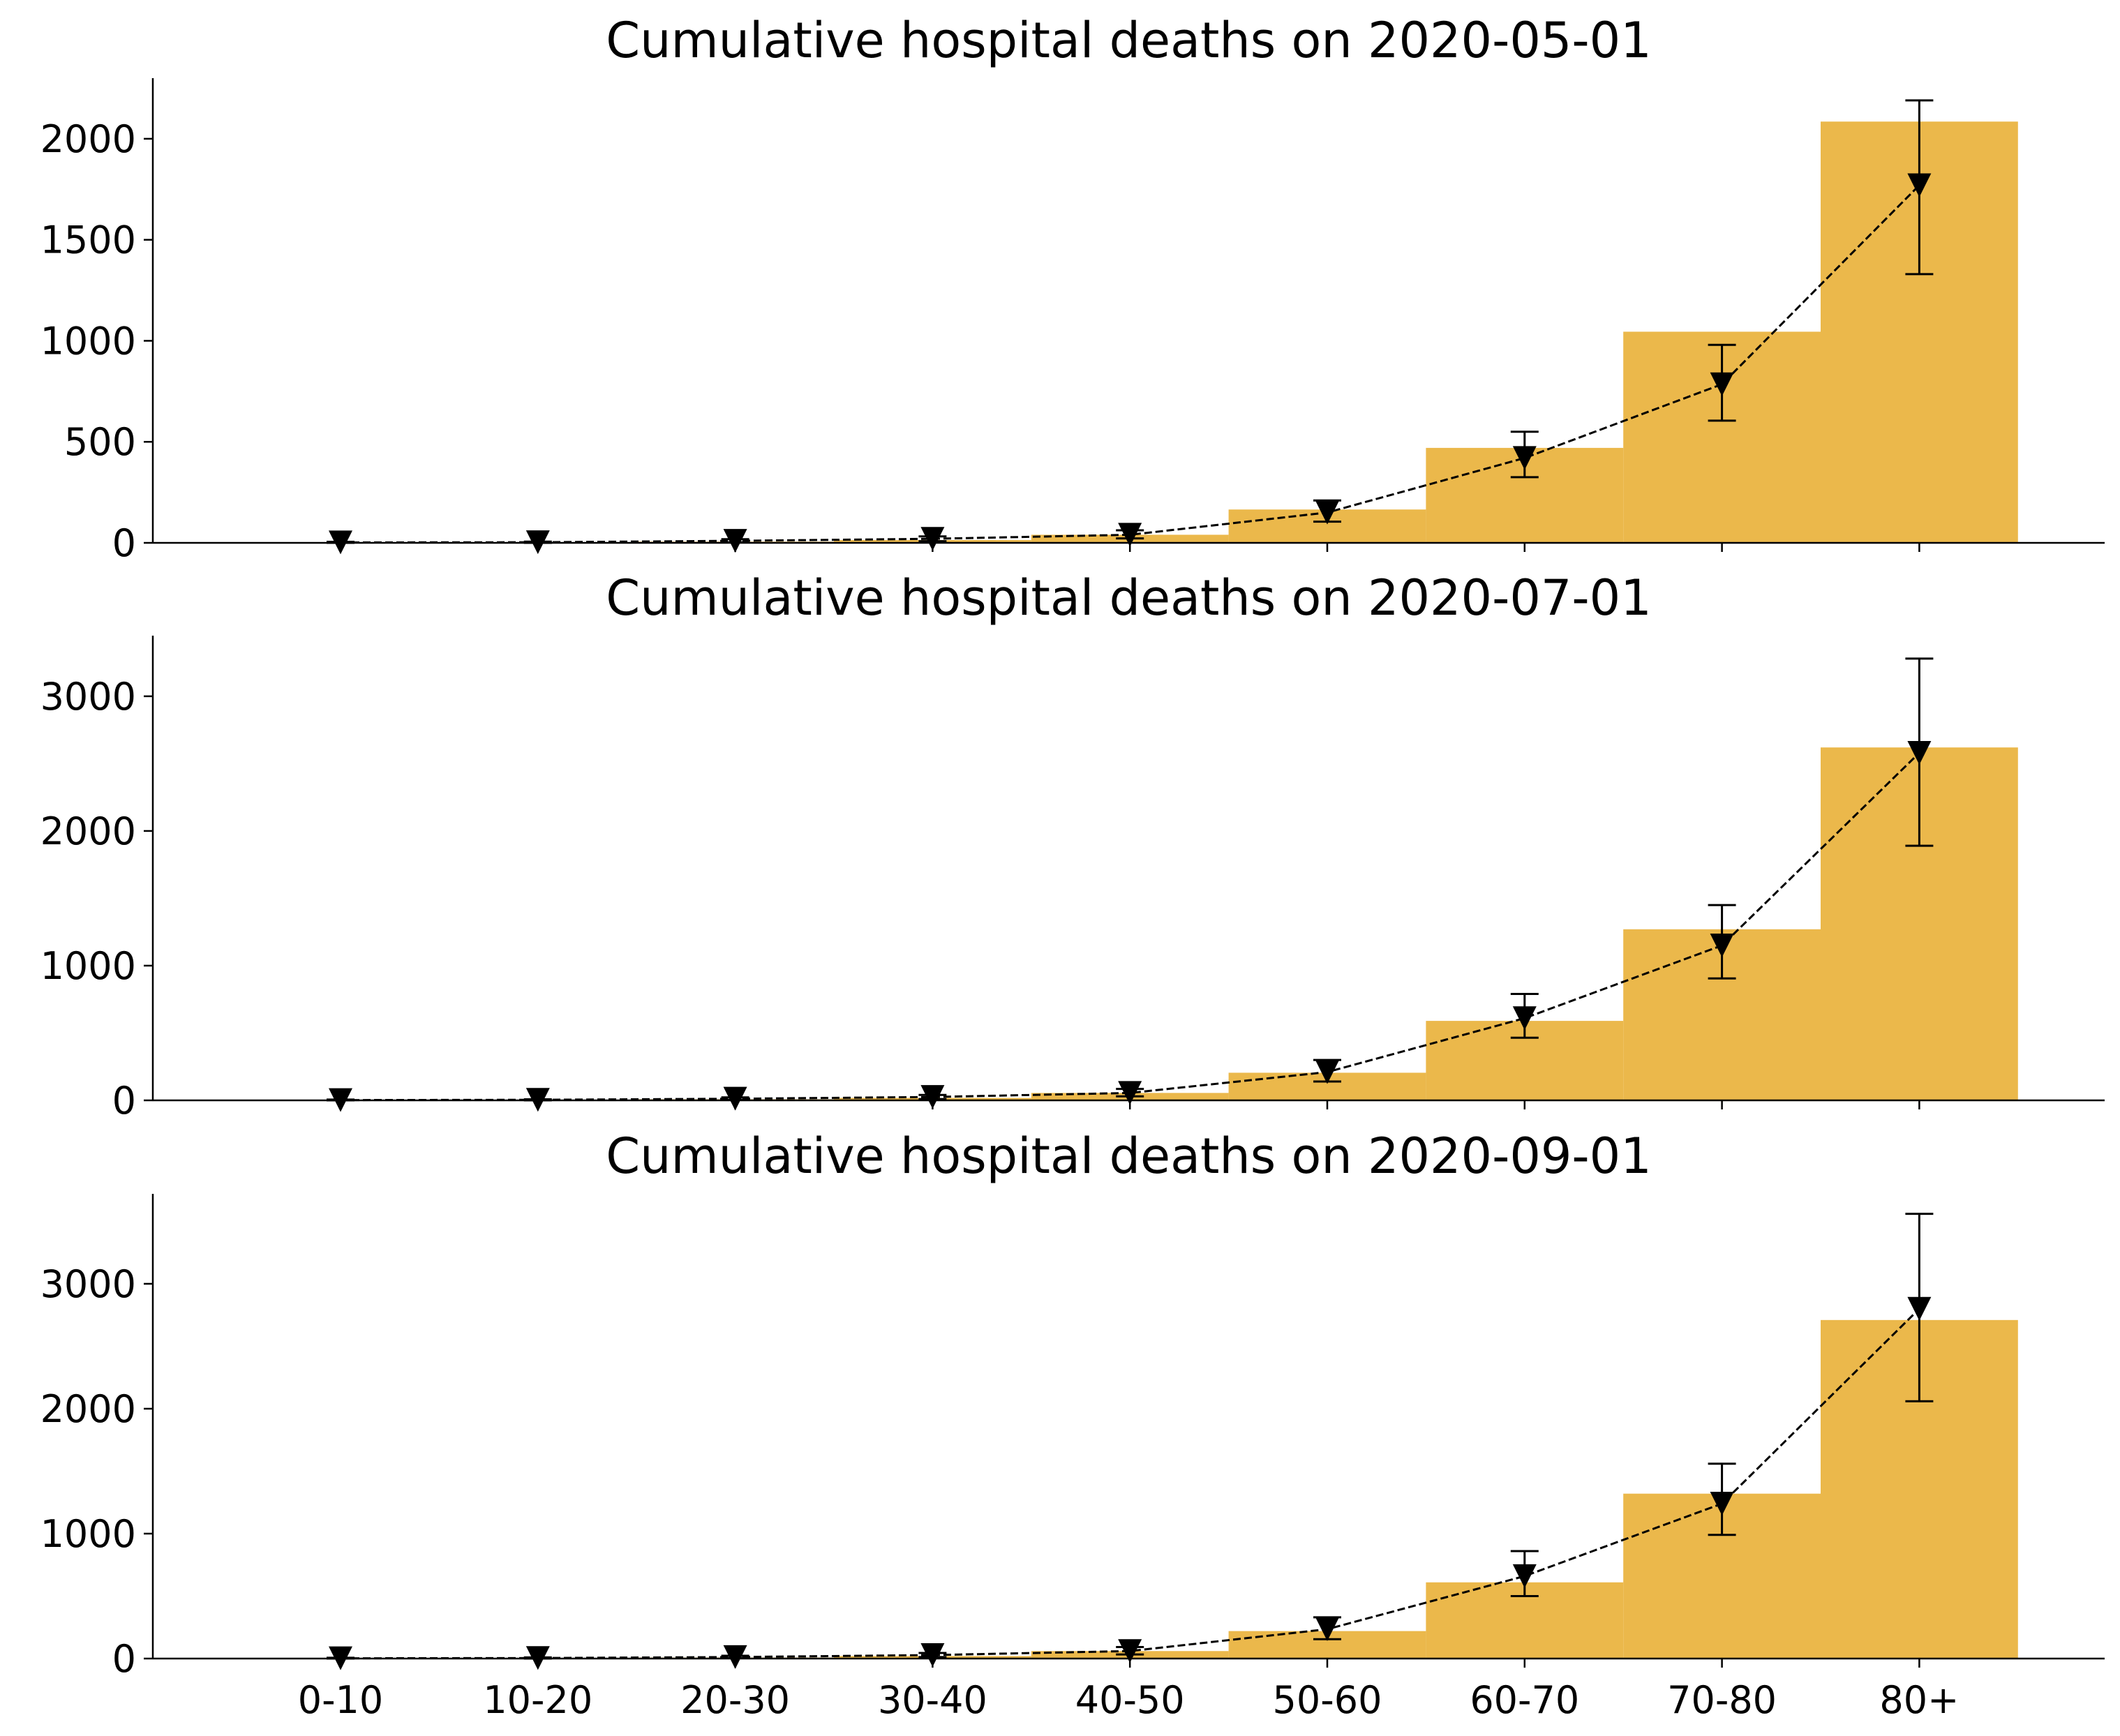  Describe the element at coordinates (1130, 1700) in the screenshot. I see `x-tick-label-40-50: 40-50` at that location.